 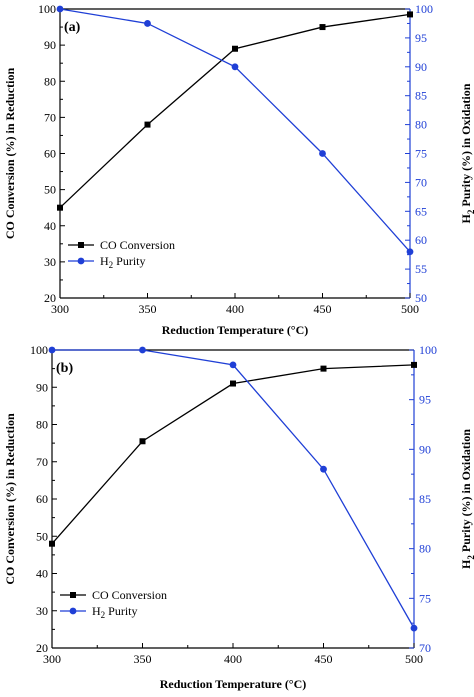 What do you see at coordinates (421, 211) in the screenshot?
I see `y-right-tick-label: 65` at bounding box center [421, 211].